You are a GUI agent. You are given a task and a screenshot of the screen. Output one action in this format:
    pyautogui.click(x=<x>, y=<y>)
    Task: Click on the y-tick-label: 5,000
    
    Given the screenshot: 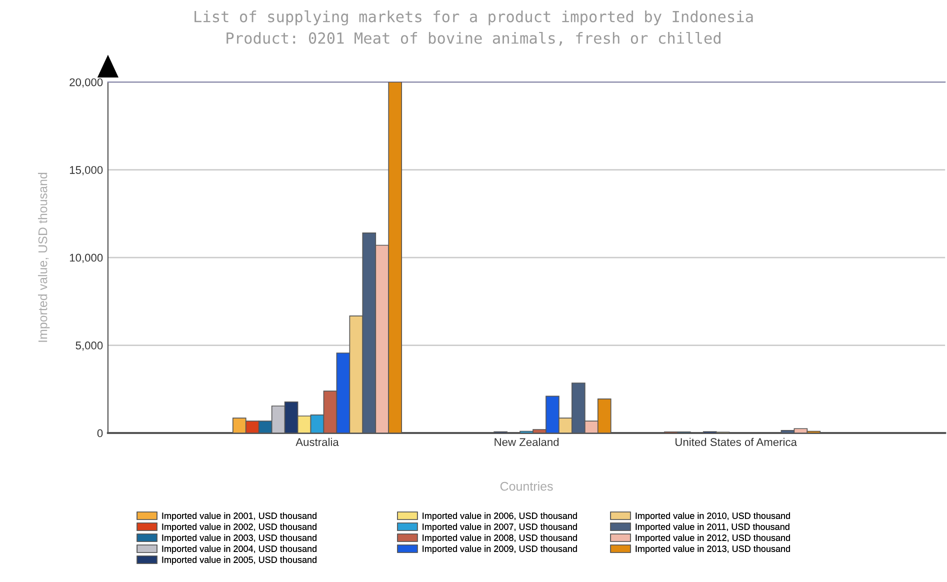 What is the action you would take?
    pyautogui.click(x=89, y=346)
    